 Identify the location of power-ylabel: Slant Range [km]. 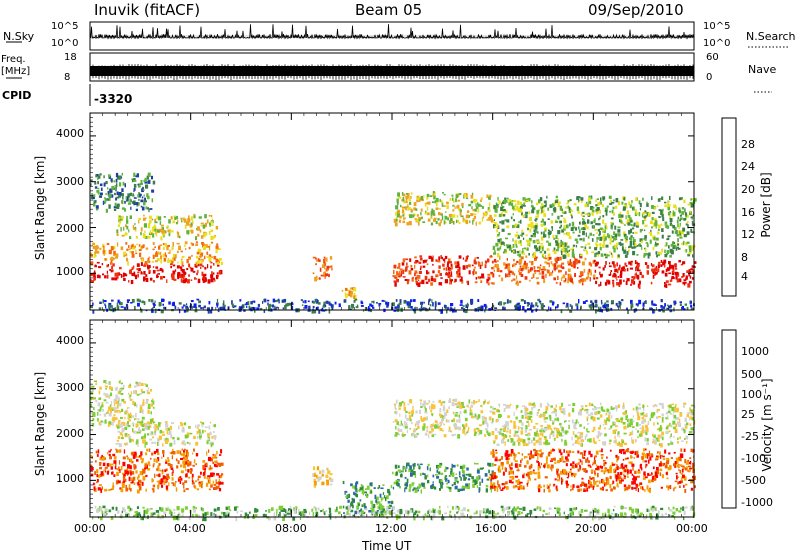
(40, 208).